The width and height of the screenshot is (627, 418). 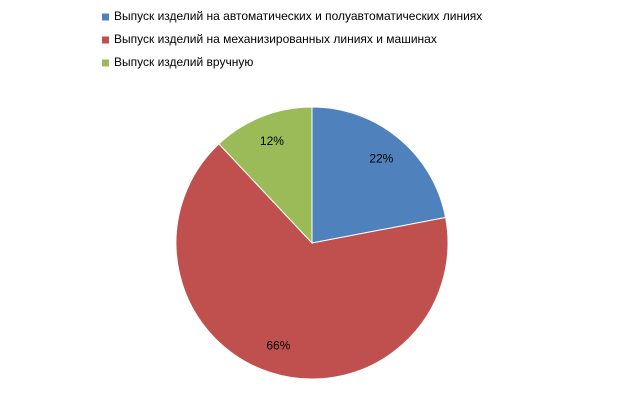 What do you see at coordinates (381, 158) in the screenshot?
I see `data-label: 22%` at bounding box center [381, 158].